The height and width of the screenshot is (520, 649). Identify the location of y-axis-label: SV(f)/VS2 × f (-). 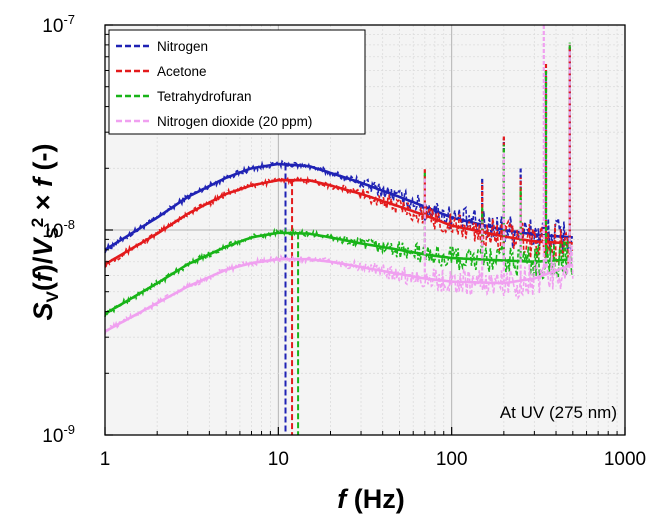
(45, 232).